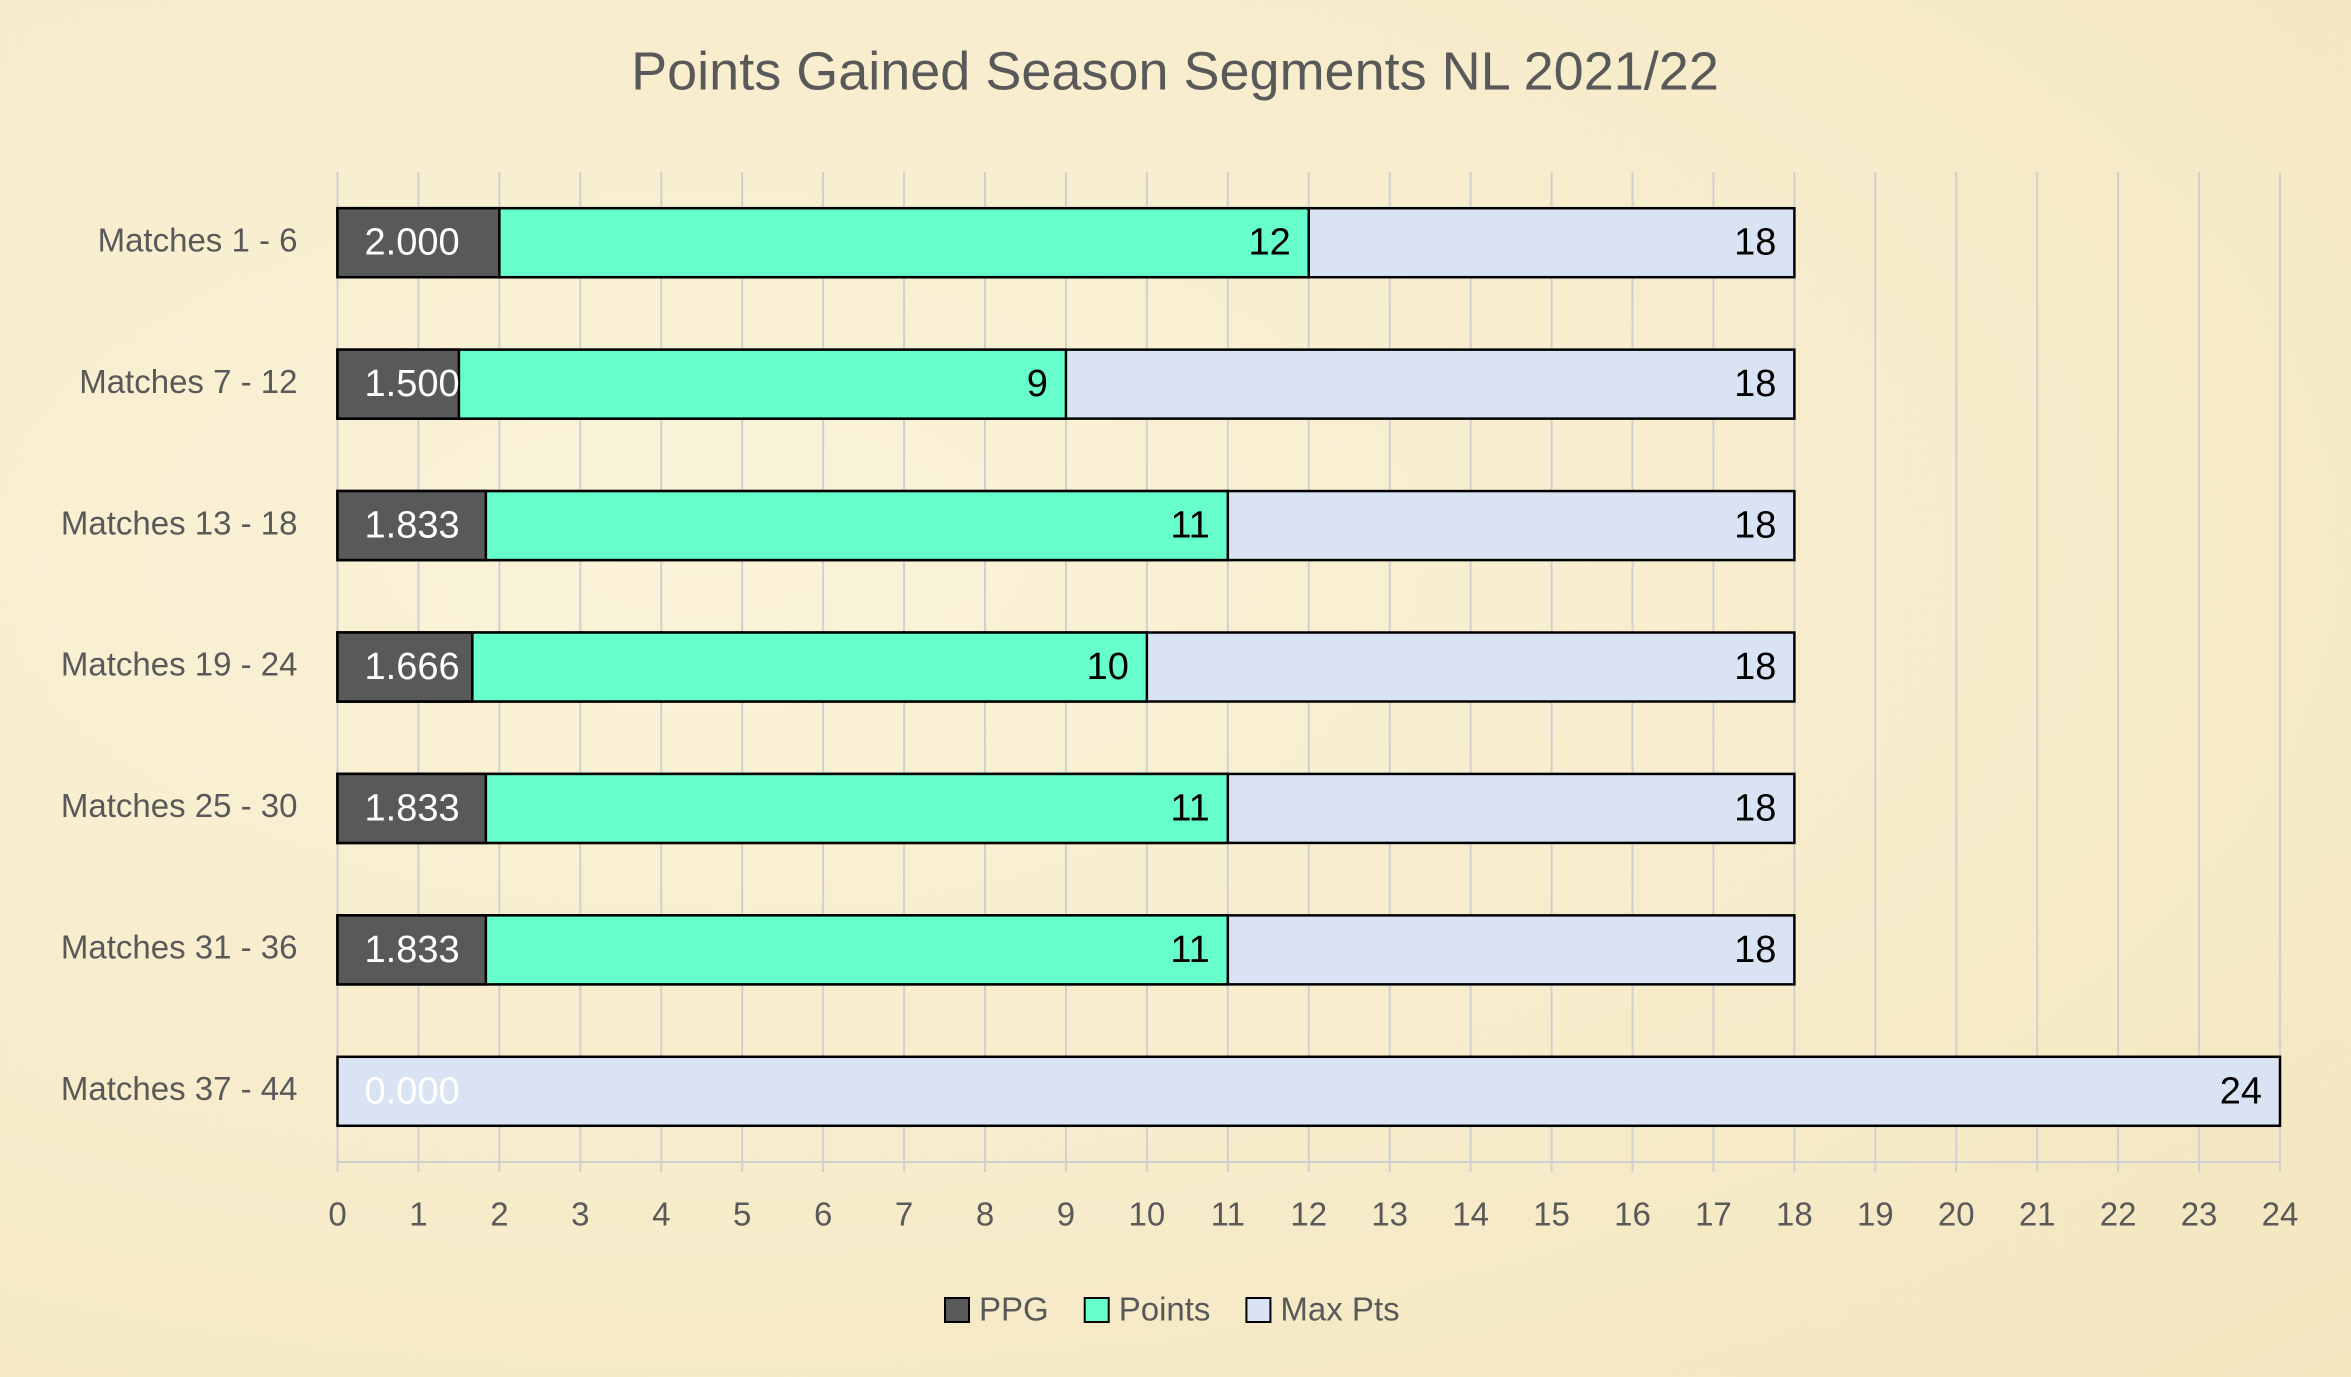  Describe the element at coordinates (742, 1214) in the screenshot. I see `x-tick-label: 5` at that location.